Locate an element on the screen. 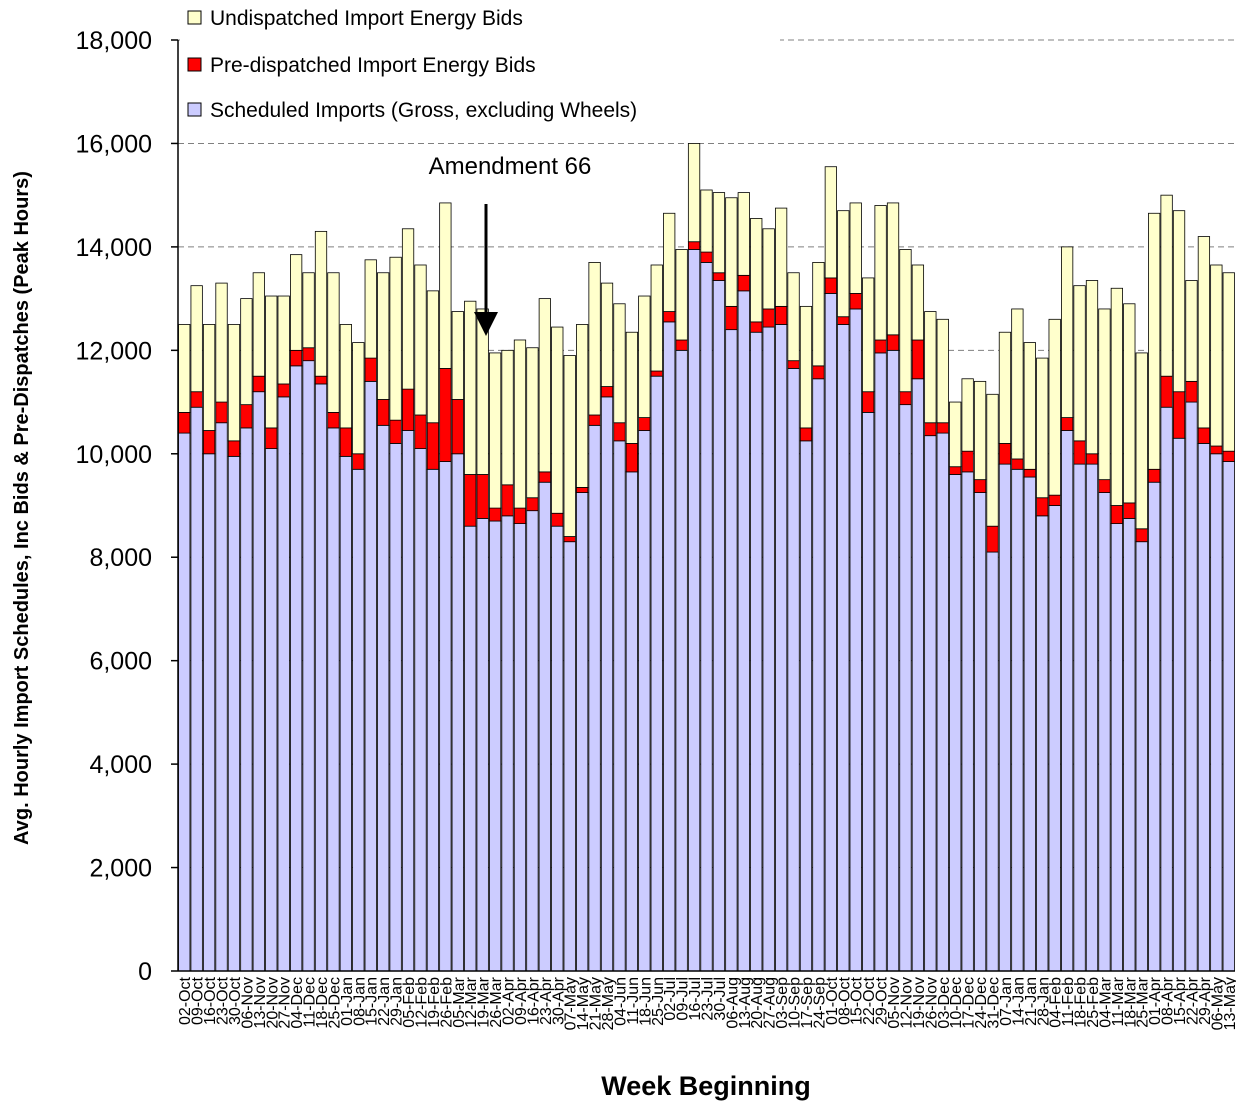  x-tick-label: 06-Aug is located at coordinates (732, 1003).